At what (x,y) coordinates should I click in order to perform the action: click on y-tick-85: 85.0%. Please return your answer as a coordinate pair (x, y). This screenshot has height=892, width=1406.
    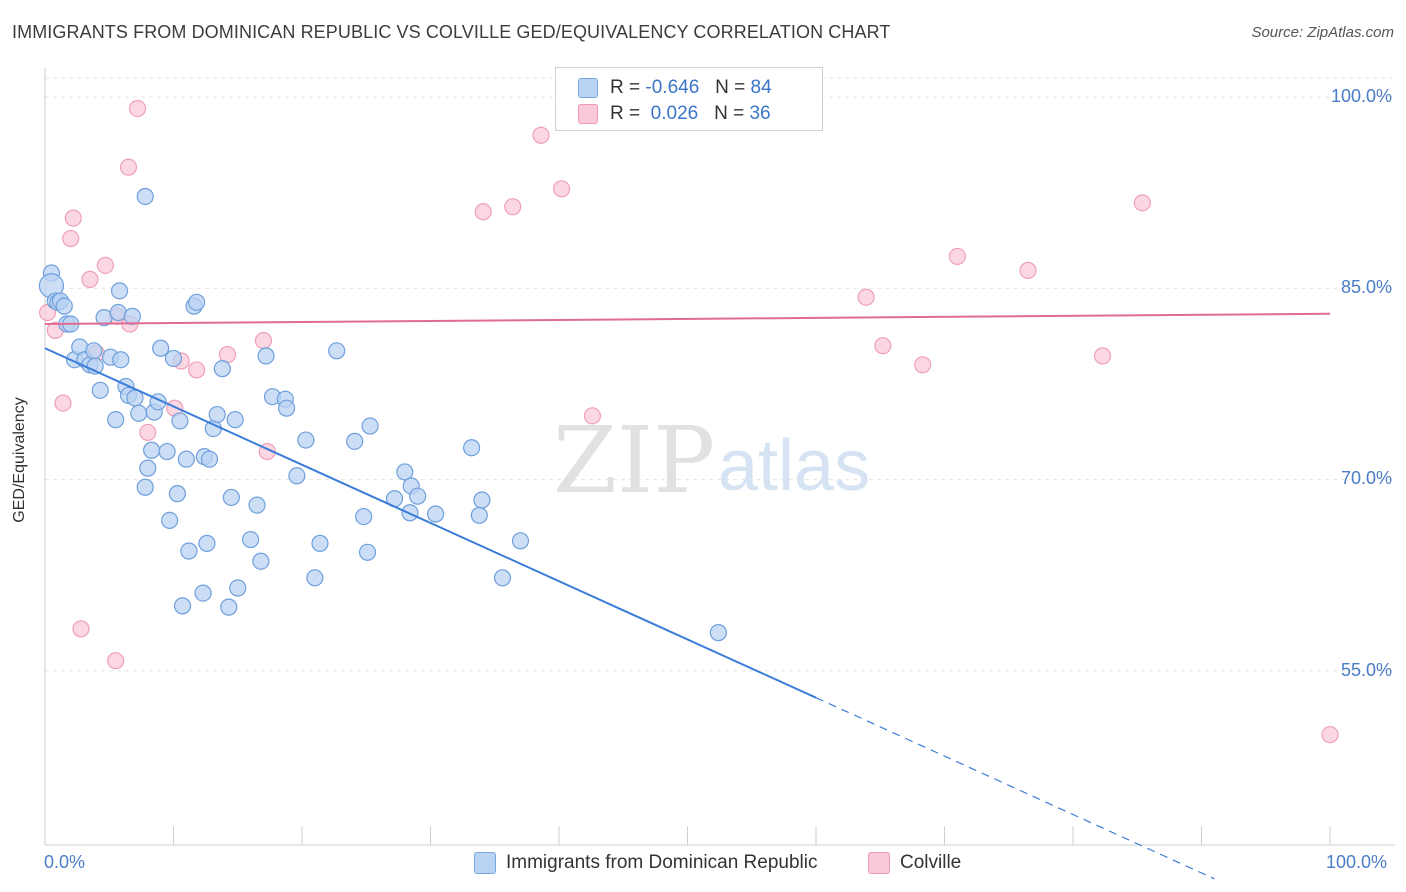
    Looking at the image, I should click on (1366, 287).